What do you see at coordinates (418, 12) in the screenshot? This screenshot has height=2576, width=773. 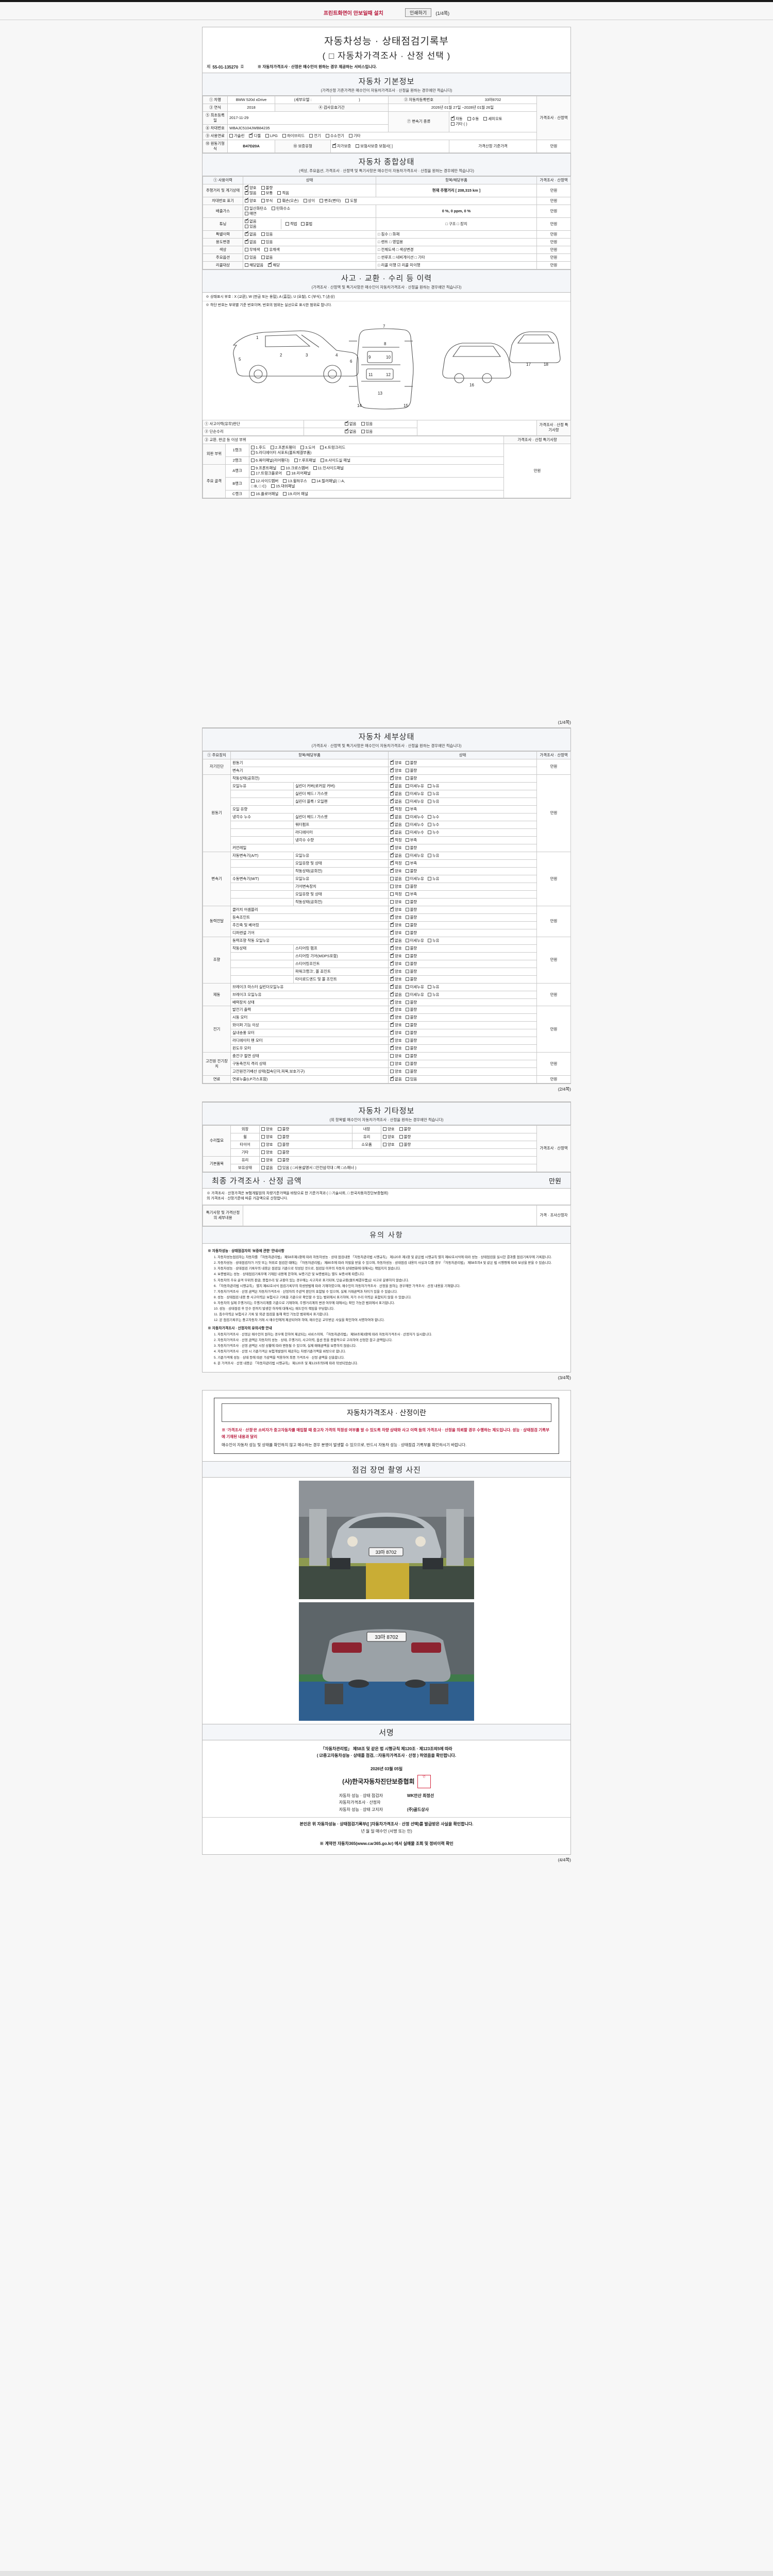 I see `print-button: 인쇄하기` at bounding box center [418, 12].